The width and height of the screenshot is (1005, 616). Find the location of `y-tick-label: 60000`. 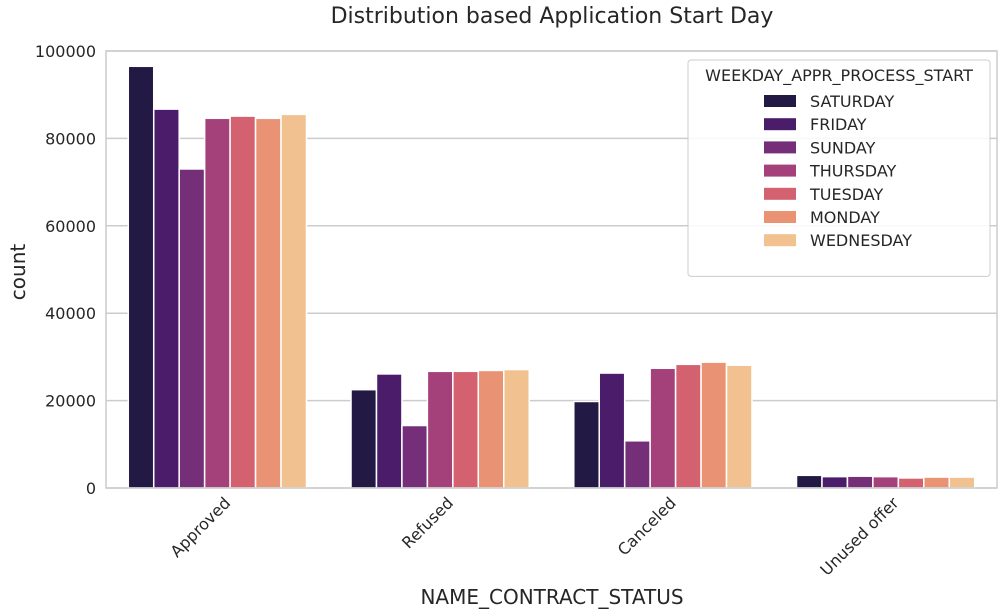

y-tick-label: 60000 is located at coordinates (70, 226).